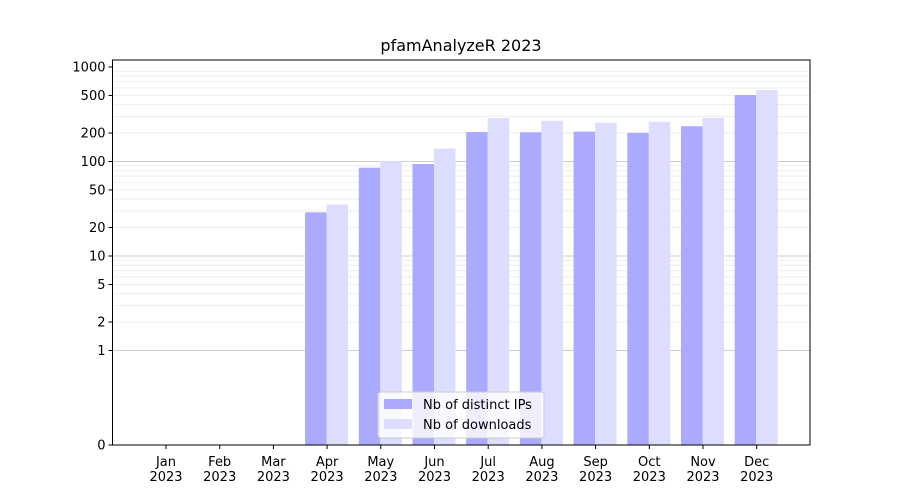 This screenshot has width=900, height=500. What do you see at coordinates (97, 257) in the screenshot?
I see `y-tick-label: 10` at bounding box center [97, 257].